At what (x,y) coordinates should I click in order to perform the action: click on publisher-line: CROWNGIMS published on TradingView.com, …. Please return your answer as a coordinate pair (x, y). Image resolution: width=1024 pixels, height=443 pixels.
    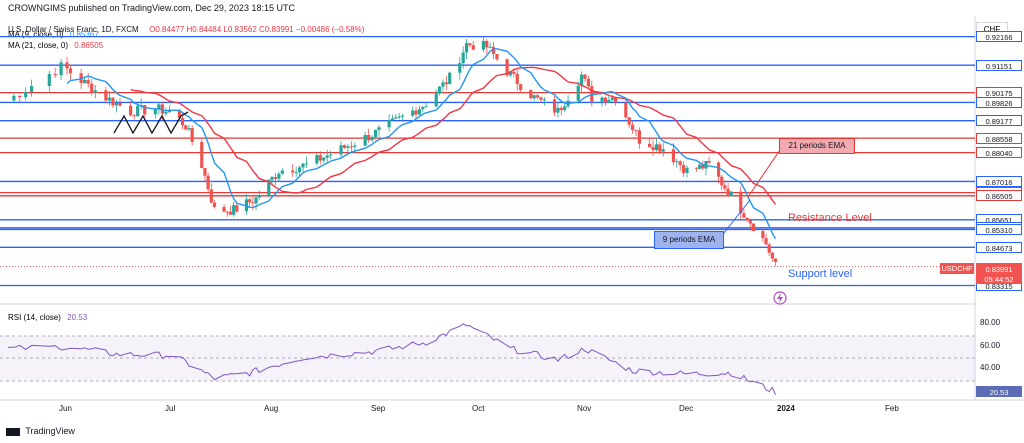
    Looking at the image, I should click on (151, 8).